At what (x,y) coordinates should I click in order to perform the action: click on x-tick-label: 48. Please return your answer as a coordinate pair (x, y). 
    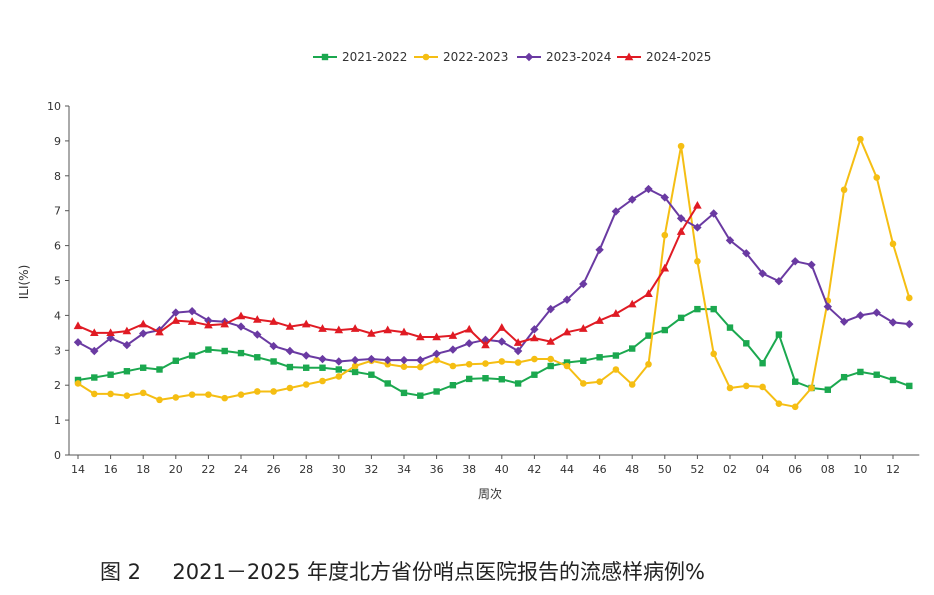
    Looking at the image, I should click on (632, 469).